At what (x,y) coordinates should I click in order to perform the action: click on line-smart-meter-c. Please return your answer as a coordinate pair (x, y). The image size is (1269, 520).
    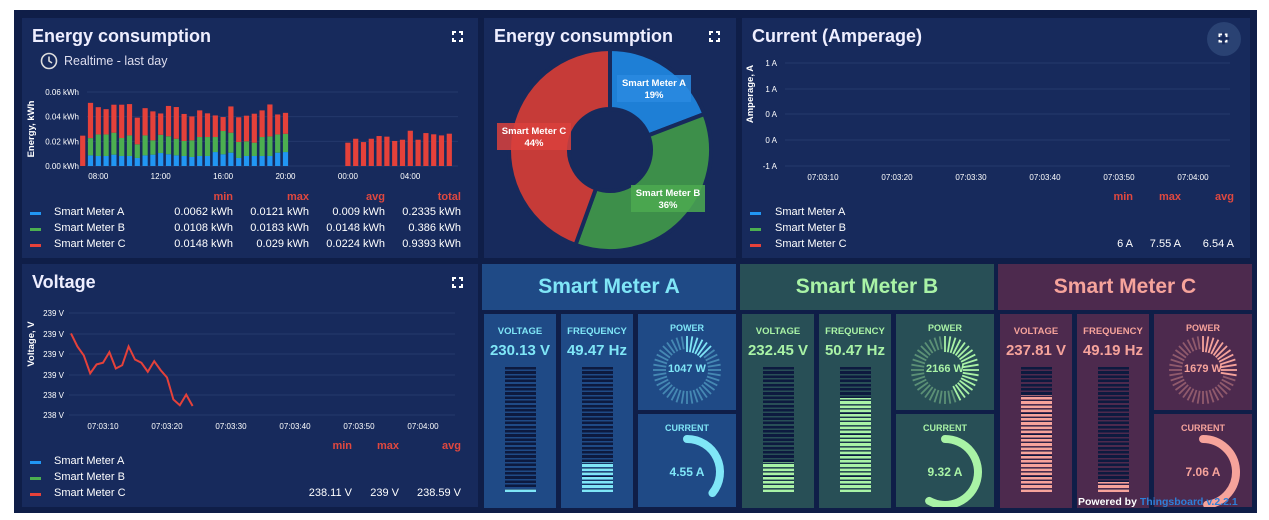
    Looking at the image, I should click on (132, 369).